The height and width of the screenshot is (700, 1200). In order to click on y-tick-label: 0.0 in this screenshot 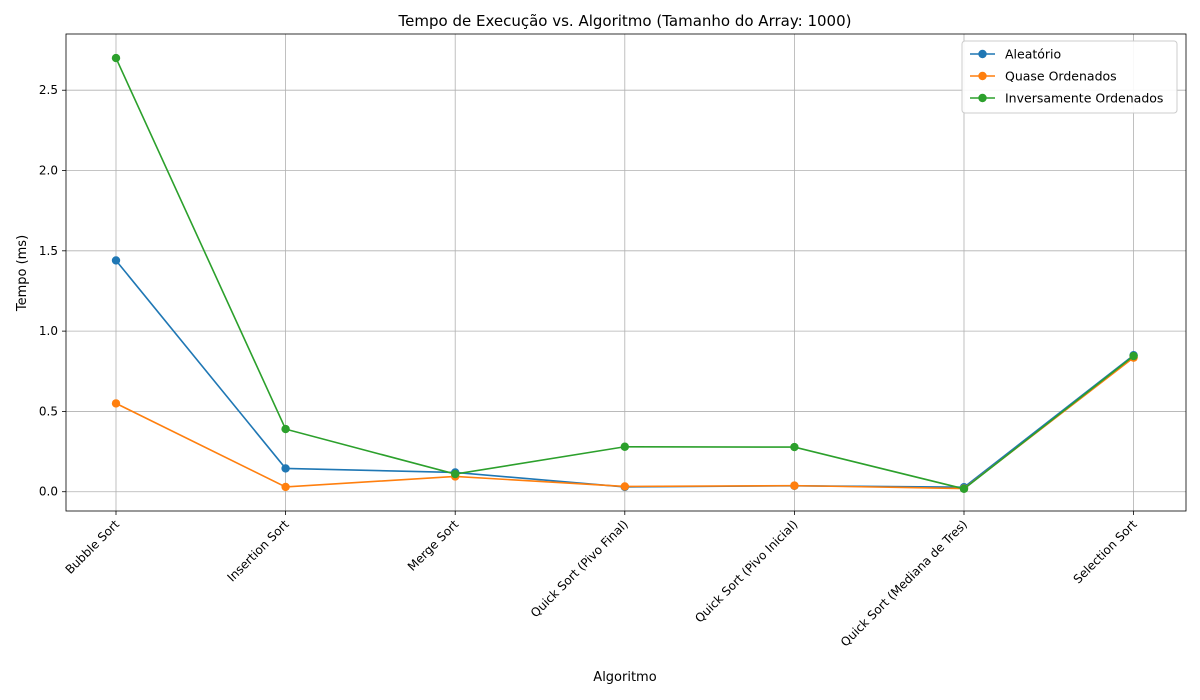, I will do `click(48, 492)`.